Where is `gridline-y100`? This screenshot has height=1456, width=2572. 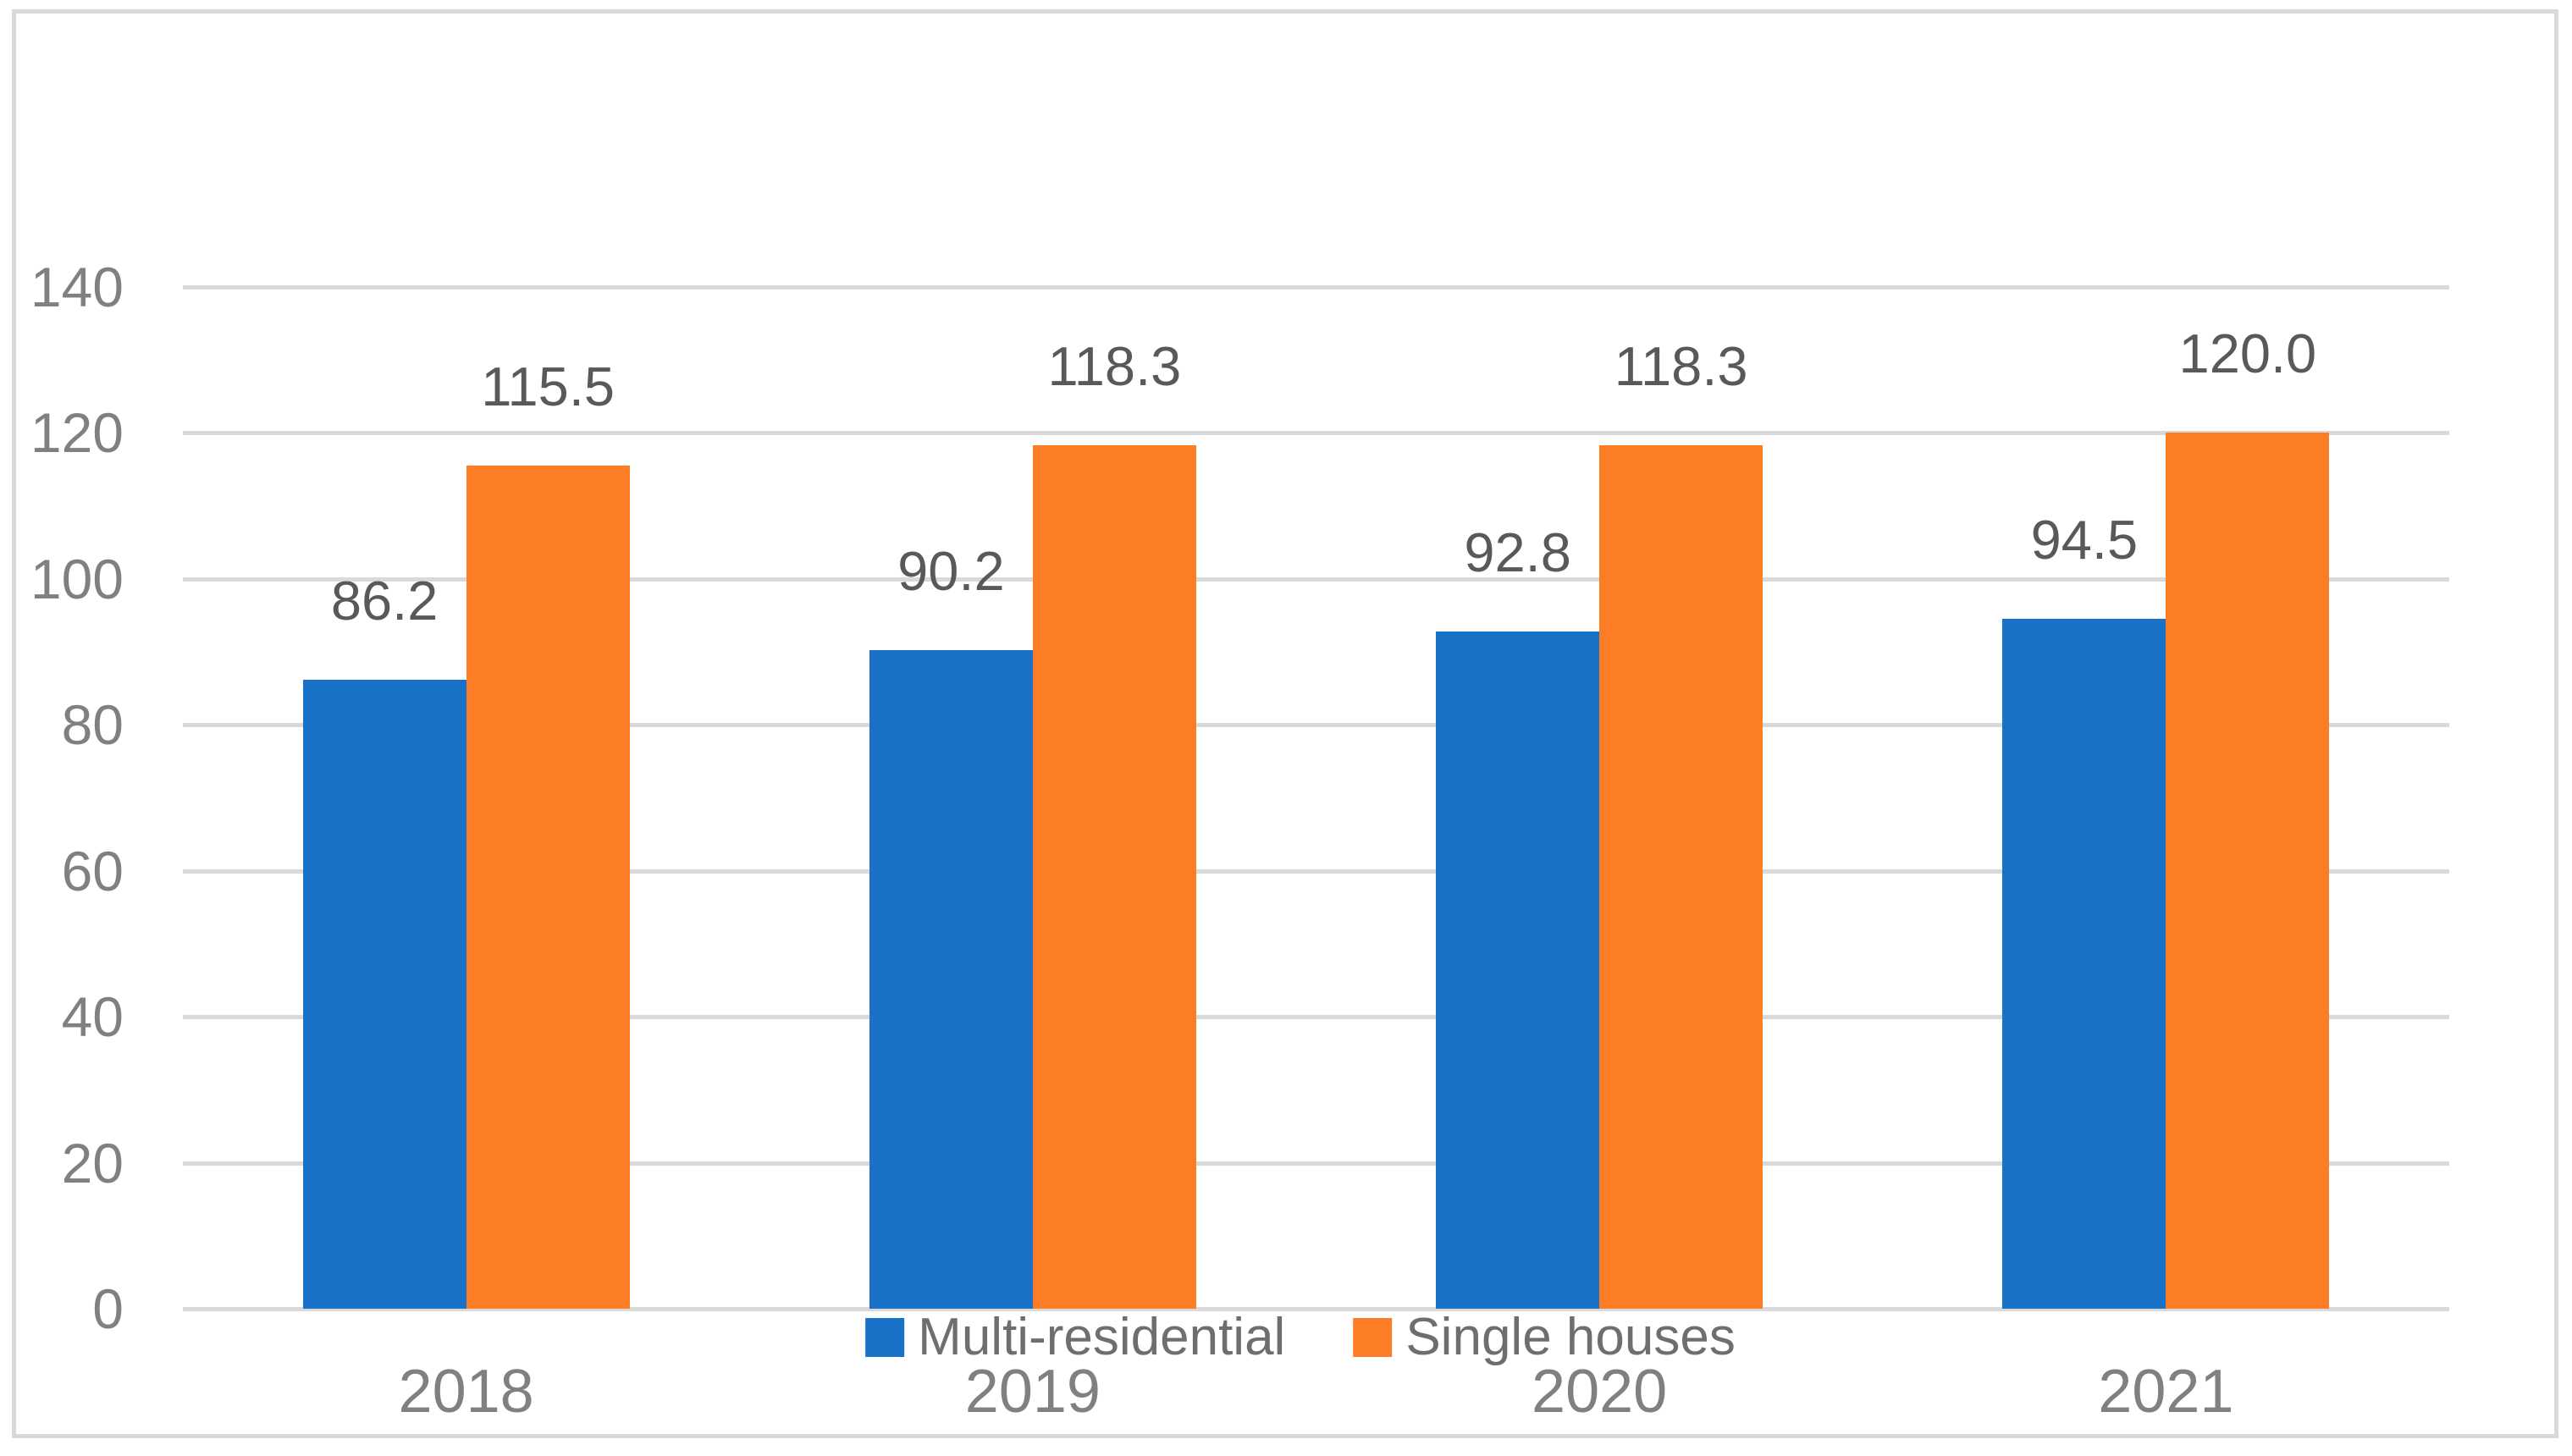
gridline-y100 is located at coordinates (1316, 579).